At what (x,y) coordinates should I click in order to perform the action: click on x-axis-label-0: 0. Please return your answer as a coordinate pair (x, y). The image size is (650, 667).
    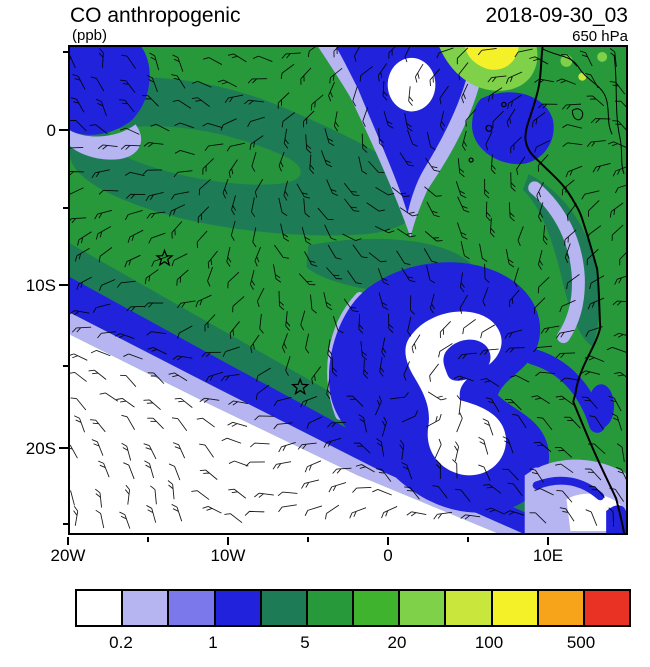
    Looking at the image, I should click on (388, 555).